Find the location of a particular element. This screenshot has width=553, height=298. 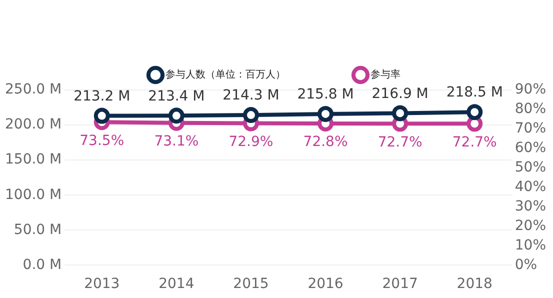

y-tick-label: 0.0 M is located at coordinates (42, 264).